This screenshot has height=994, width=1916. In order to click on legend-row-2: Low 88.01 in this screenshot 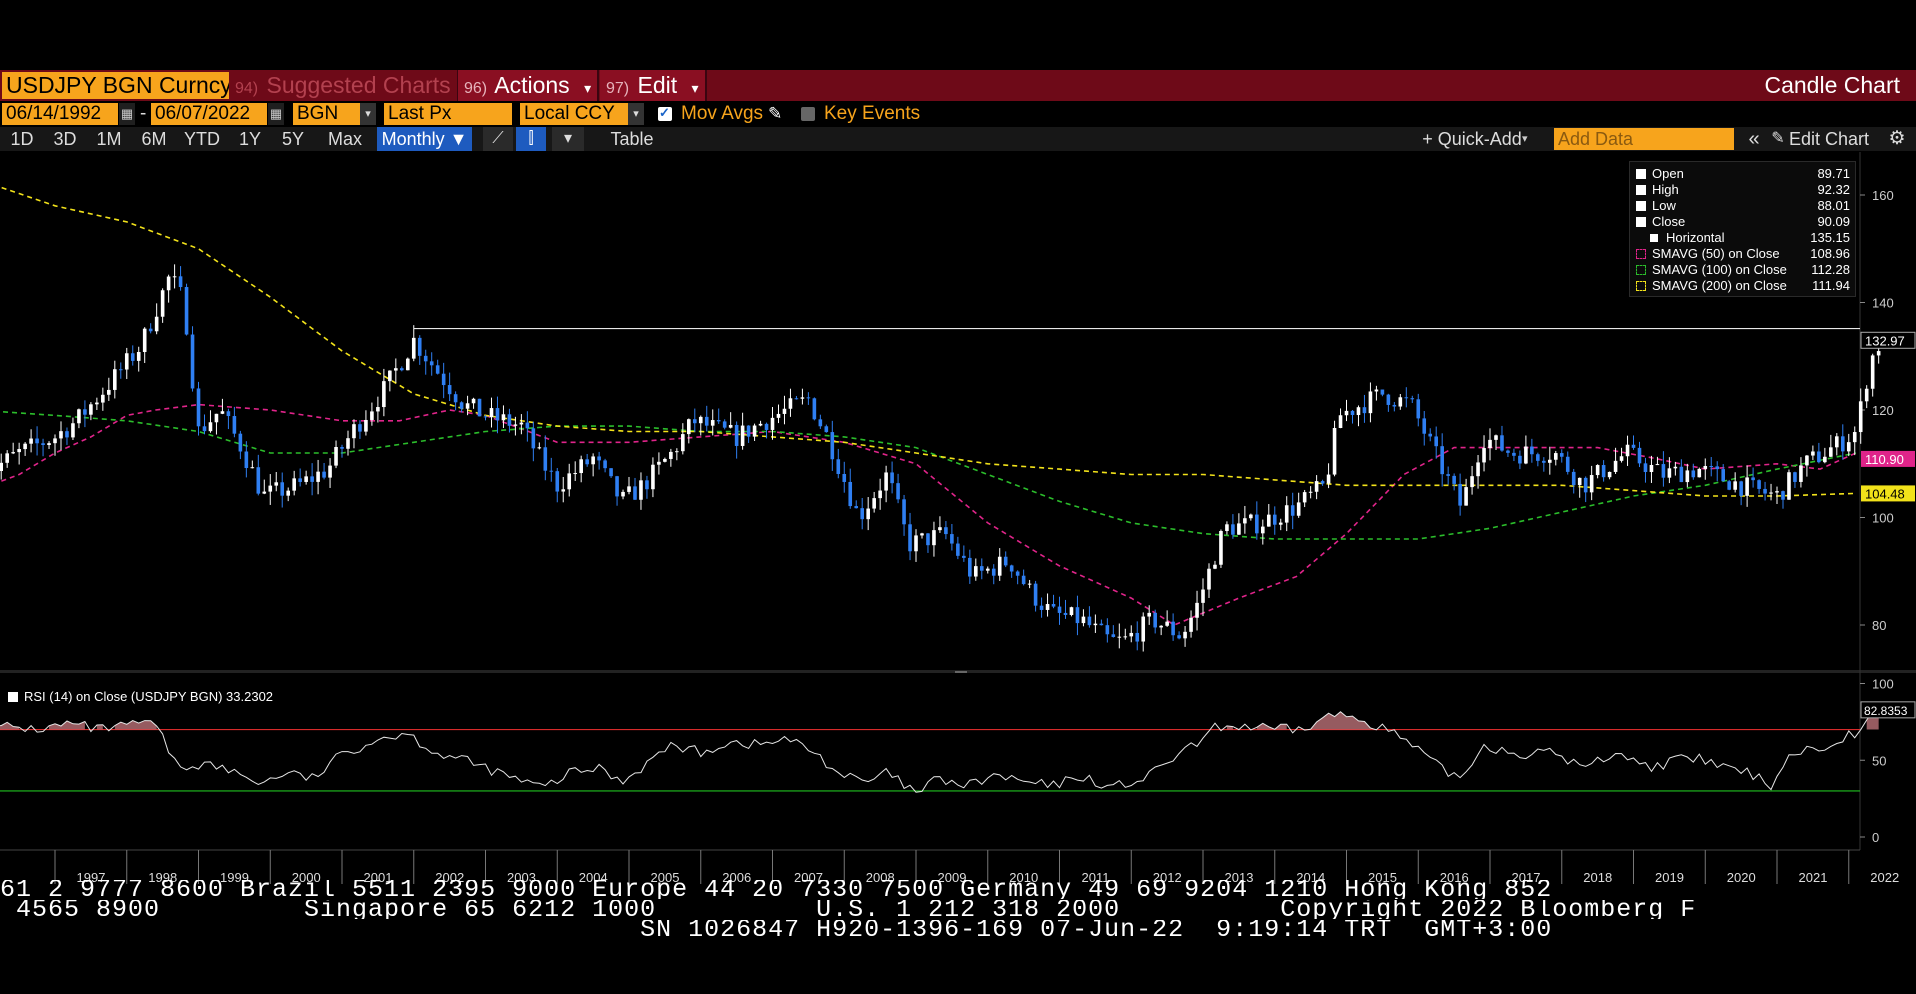, I will do `click(1743, 206)`.